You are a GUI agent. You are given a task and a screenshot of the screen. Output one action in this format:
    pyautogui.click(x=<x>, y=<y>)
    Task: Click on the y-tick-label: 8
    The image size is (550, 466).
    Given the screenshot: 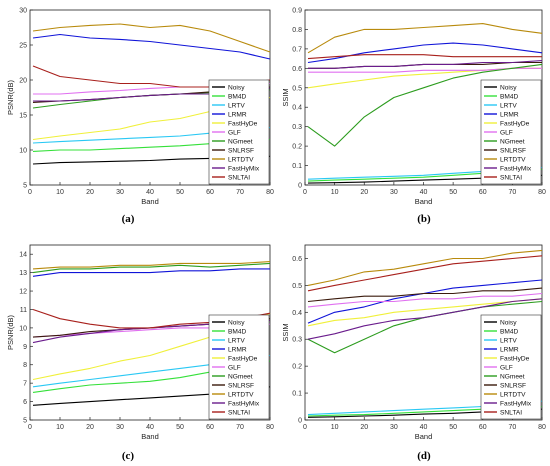 What is the action you would take?
    pyautogui.click(x=25, y=365)
    